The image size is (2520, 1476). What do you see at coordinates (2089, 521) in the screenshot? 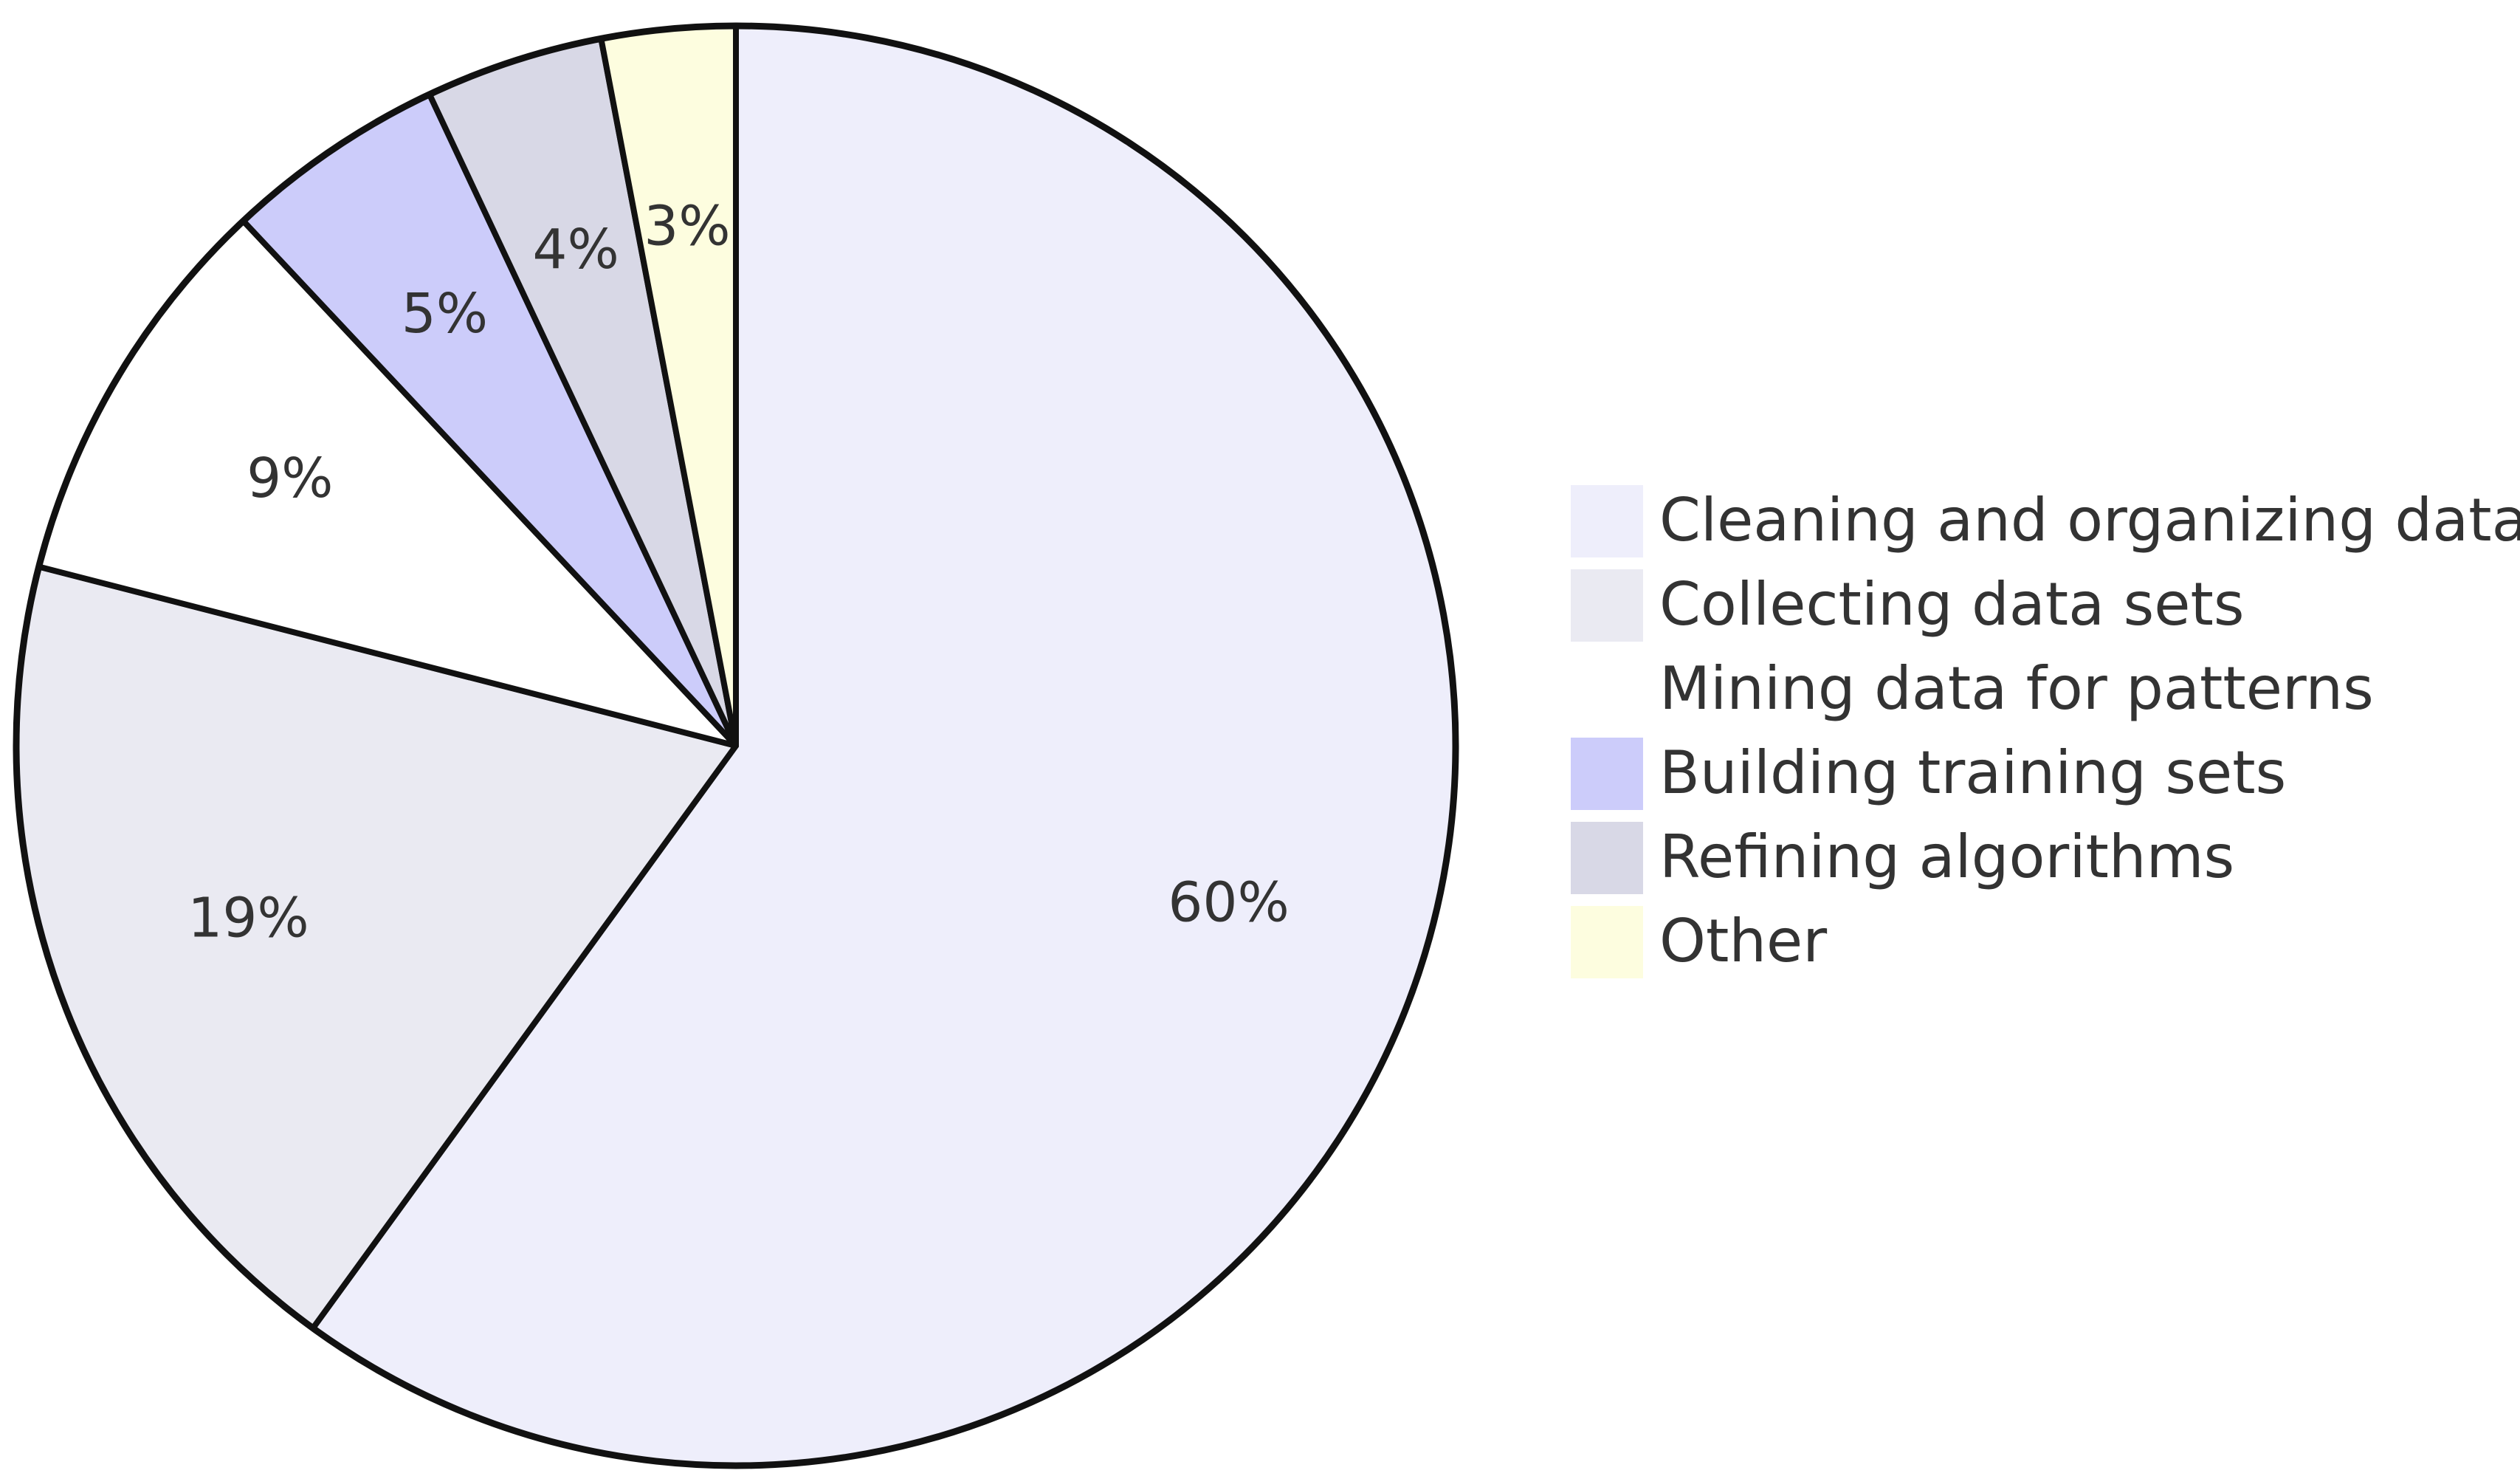
I see `legend-label-0: Cleaning and organizing data` at bounding box center [2089, 521].